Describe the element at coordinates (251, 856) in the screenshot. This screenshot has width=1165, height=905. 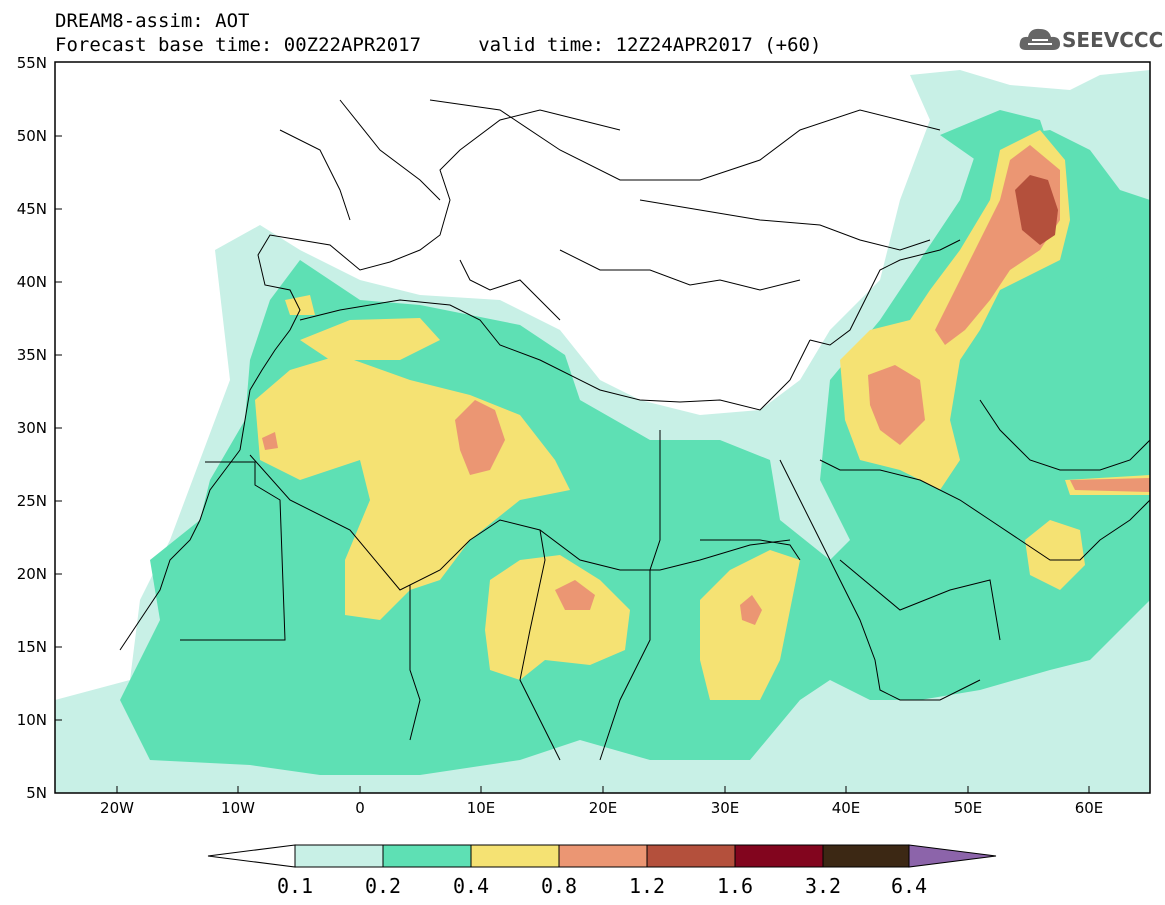
I see `colorbar-under-triangle` at that location.